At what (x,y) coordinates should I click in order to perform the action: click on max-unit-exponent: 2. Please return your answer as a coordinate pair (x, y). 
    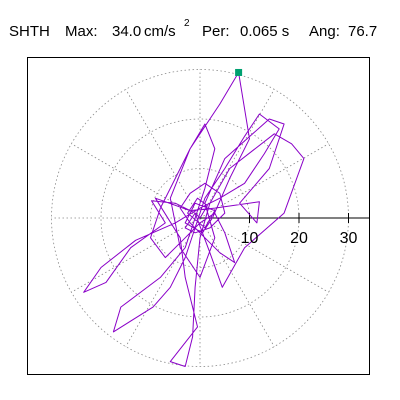
    Looking at the image, I should click on (187, 23).